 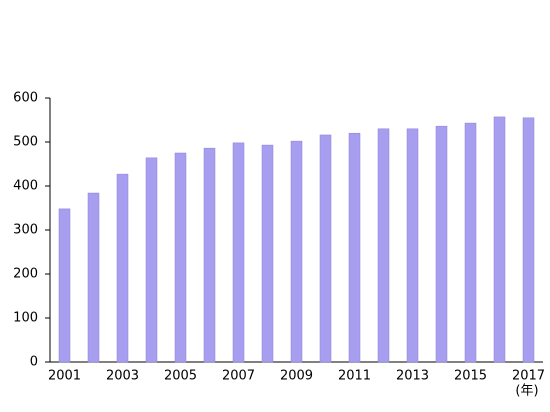 What do you see at coordinates (25, 274) in the screenshot?
I see `y-tick-label: 200` at bounding box center [25, 274].